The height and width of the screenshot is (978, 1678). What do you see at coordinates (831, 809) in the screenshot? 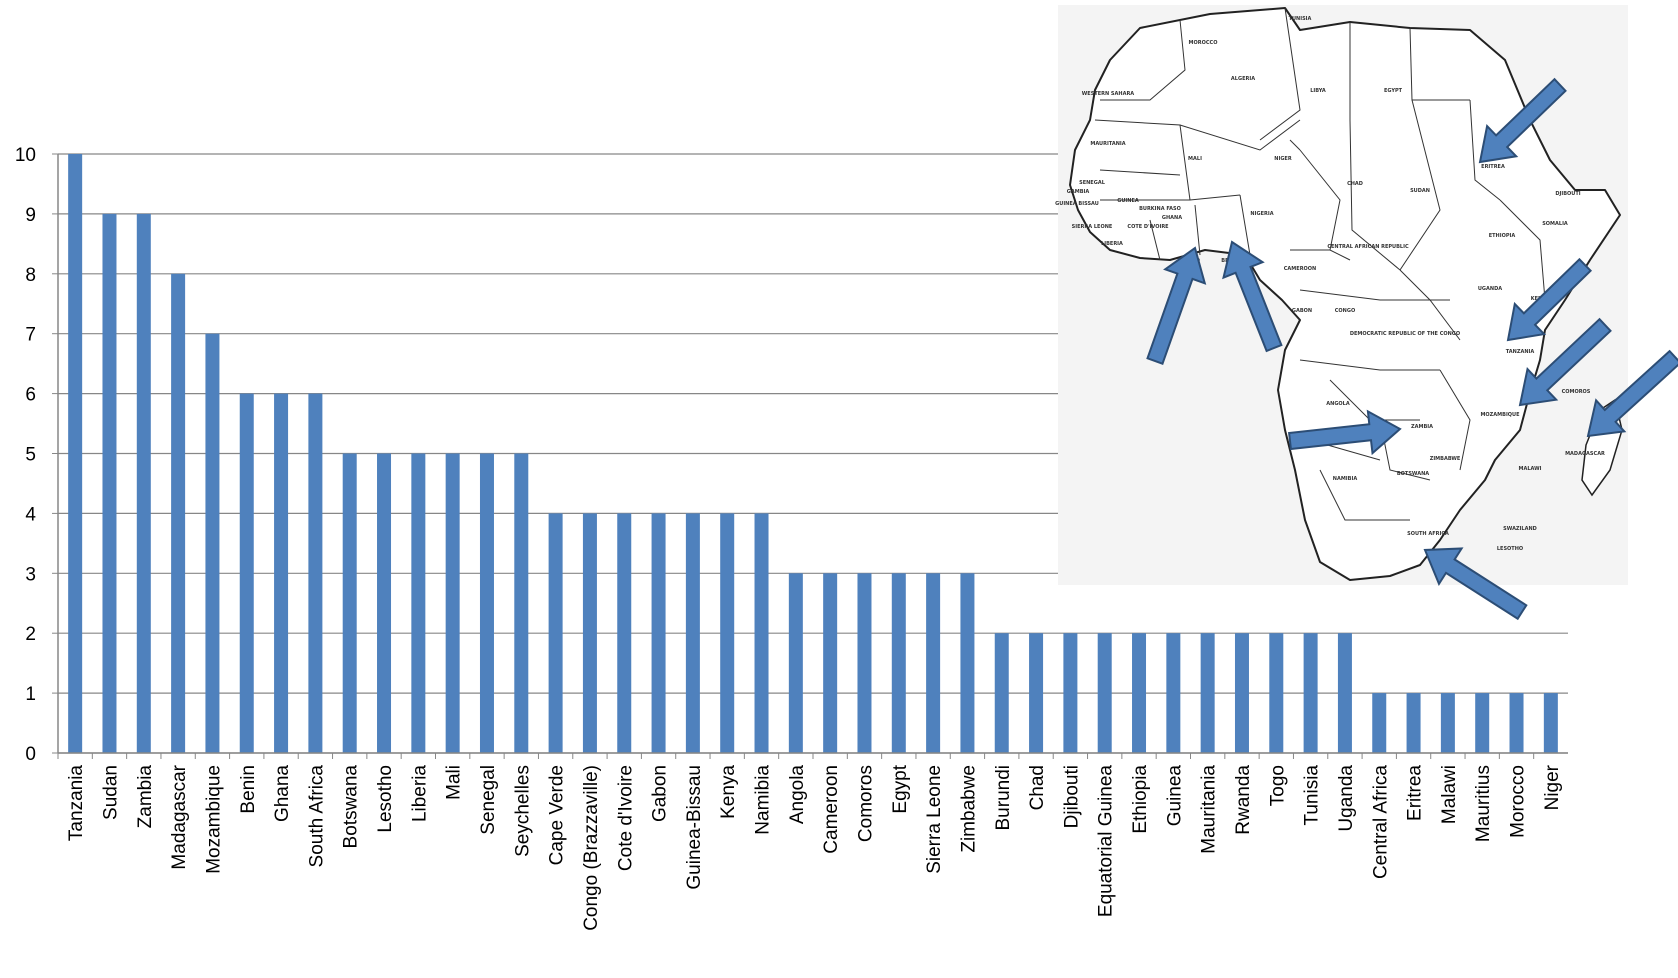
I see `category-label: Cameroon` at bounding box center [831, 809].